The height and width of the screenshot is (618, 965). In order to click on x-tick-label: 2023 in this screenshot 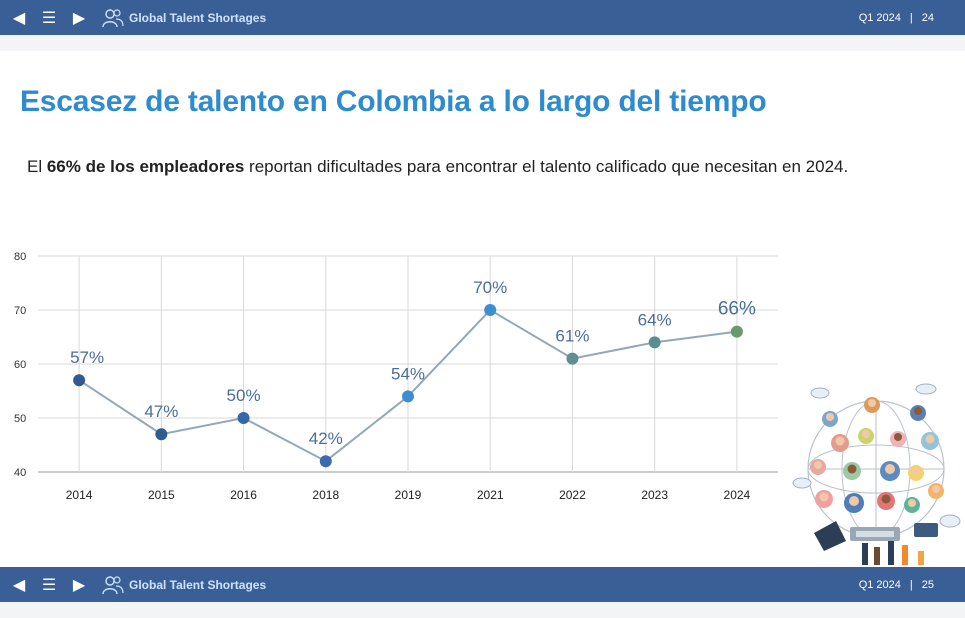, I will do `click(654, 495)`.